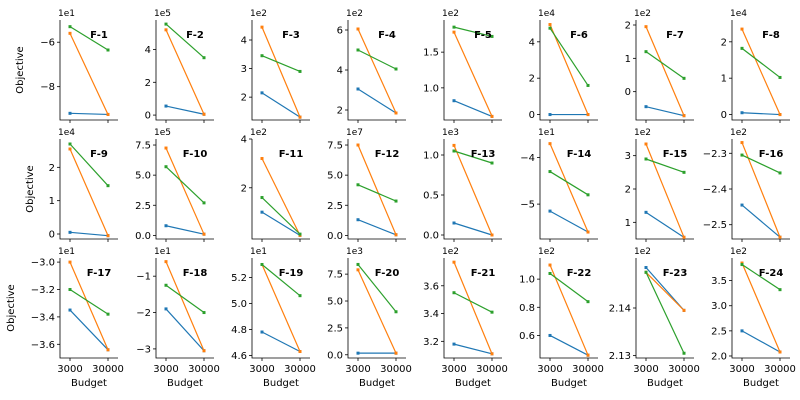 This screenshot has height=400, width=800. Describe the element at coordinates (771, 154) in the screenshot. I see `subplot-title: F-16` at that location.